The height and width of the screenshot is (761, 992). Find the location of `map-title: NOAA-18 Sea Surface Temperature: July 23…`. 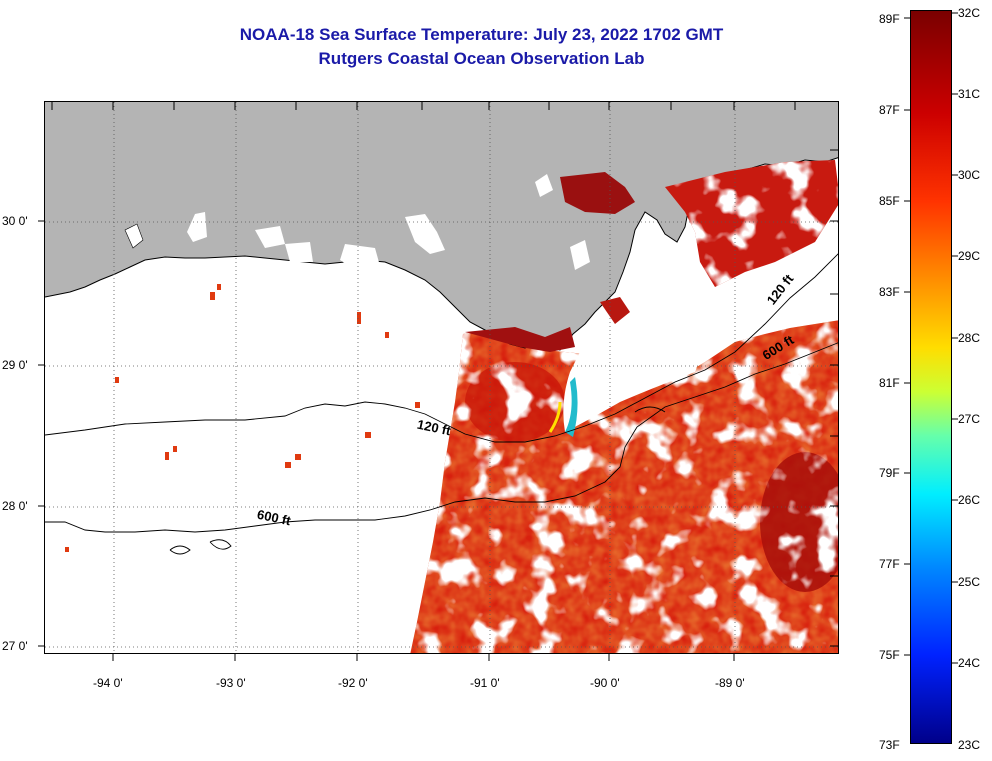

map-title: NOAA-18 Sea Surface Temperature: July 23… is located at coordinates (481, 34).